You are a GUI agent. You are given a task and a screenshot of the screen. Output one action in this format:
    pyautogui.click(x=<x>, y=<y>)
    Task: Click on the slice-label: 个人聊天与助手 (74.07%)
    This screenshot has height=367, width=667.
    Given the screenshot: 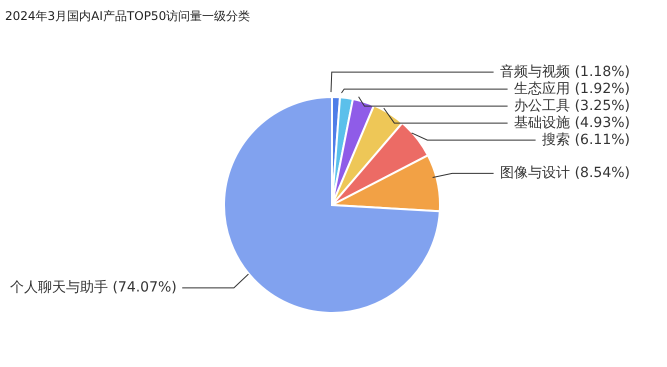 What is the action you would take?
    pyautogui.click(x=93, y=288)
    